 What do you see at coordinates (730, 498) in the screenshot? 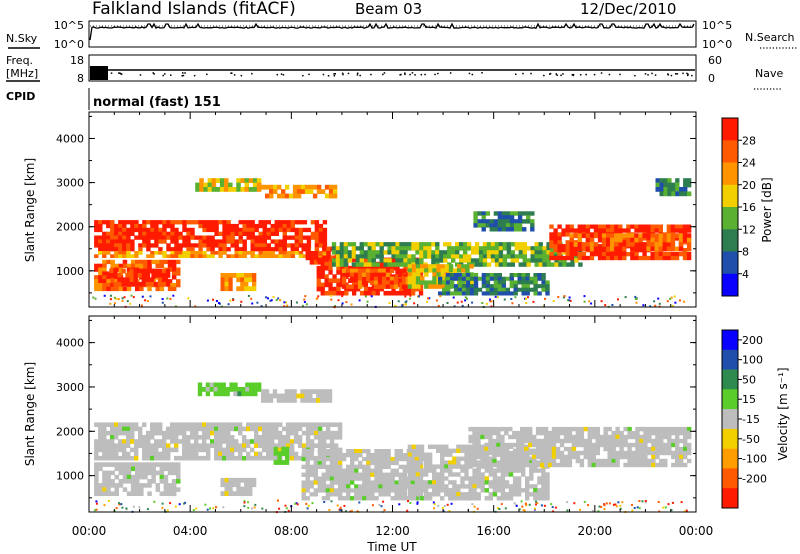
I see `colorbar-segment` at bounding box center [730, 498].